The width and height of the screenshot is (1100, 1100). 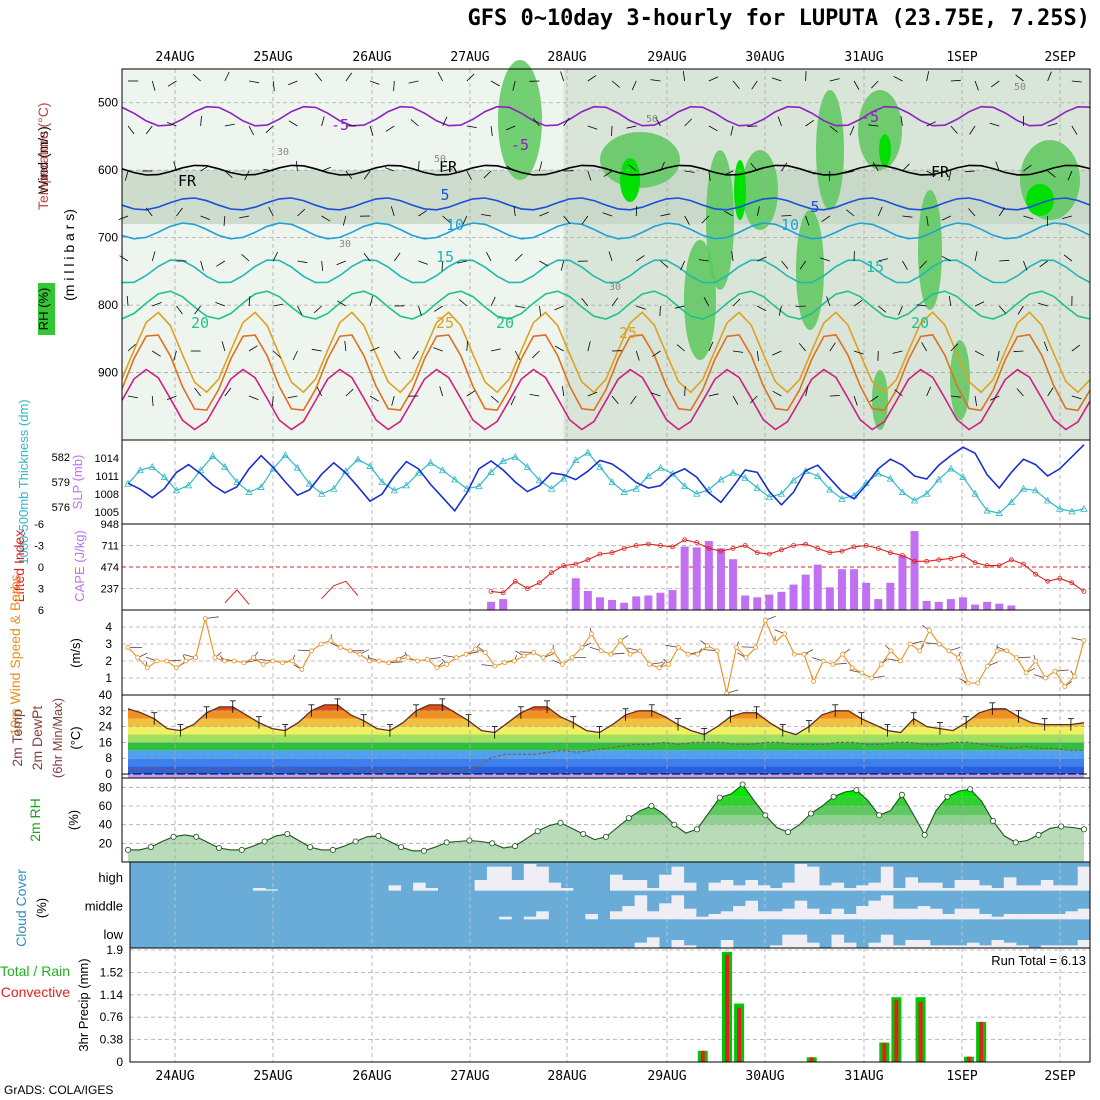 What do you see at coordinates (981, 1041) in the screenshot?
I see `precip-convective-bar` at bounding box center [981, 1041].